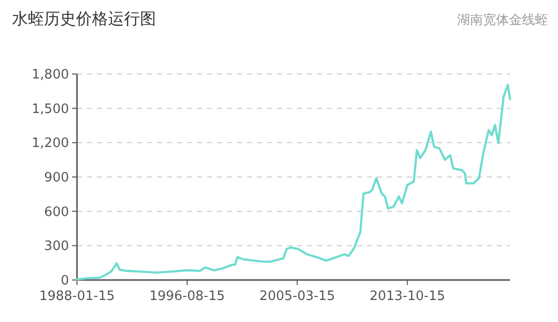 The height and width of the screenshot is (322, 558). I want to click on xtick: 1988-01-15, so click(77, 296).